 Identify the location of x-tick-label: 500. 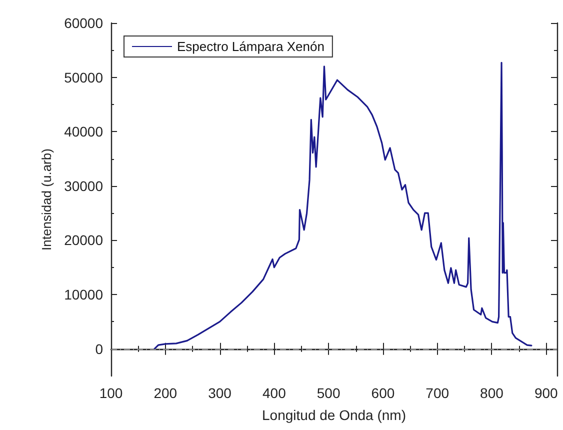
(328, 393).